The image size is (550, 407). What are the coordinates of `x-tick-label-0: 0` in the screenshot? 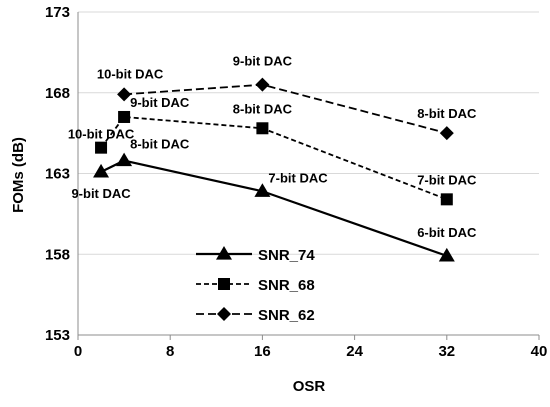 It's located at (78, 351).